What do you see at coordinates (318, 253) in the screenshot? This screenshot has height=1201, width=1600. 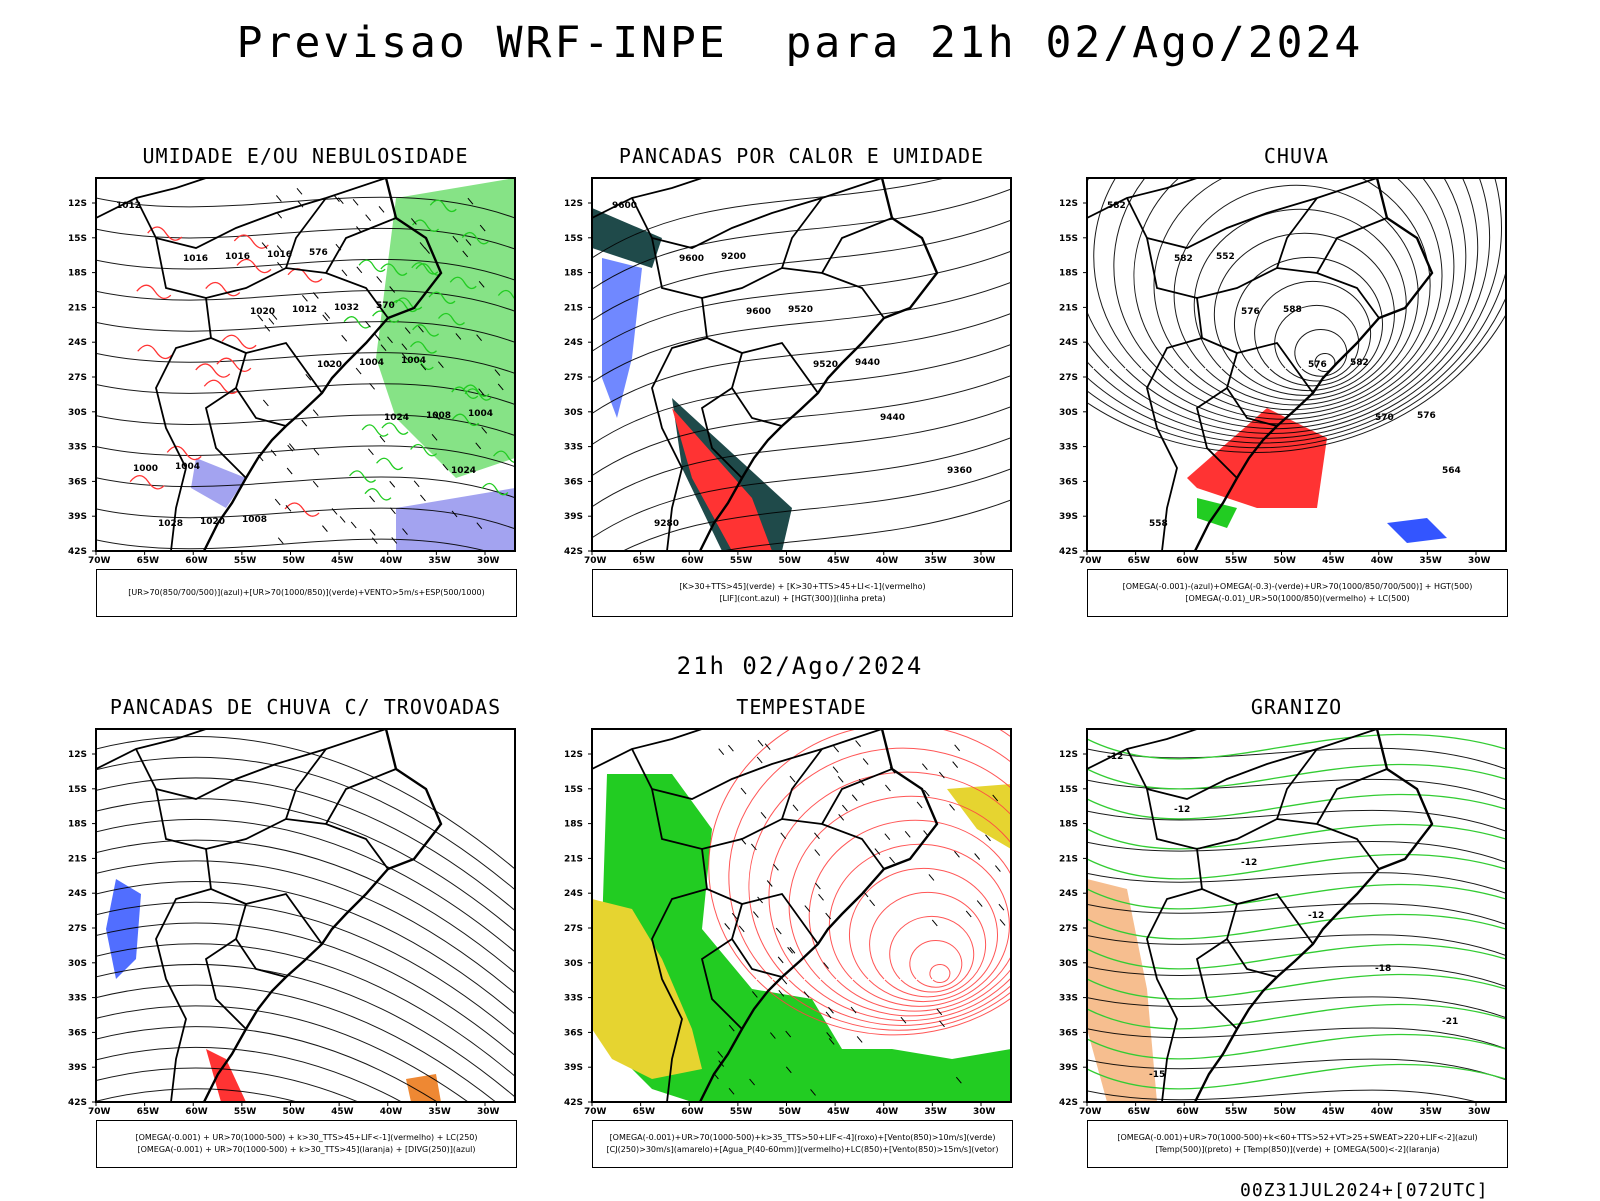 I see `contour-label: 576` at bounding box center [318, 253].